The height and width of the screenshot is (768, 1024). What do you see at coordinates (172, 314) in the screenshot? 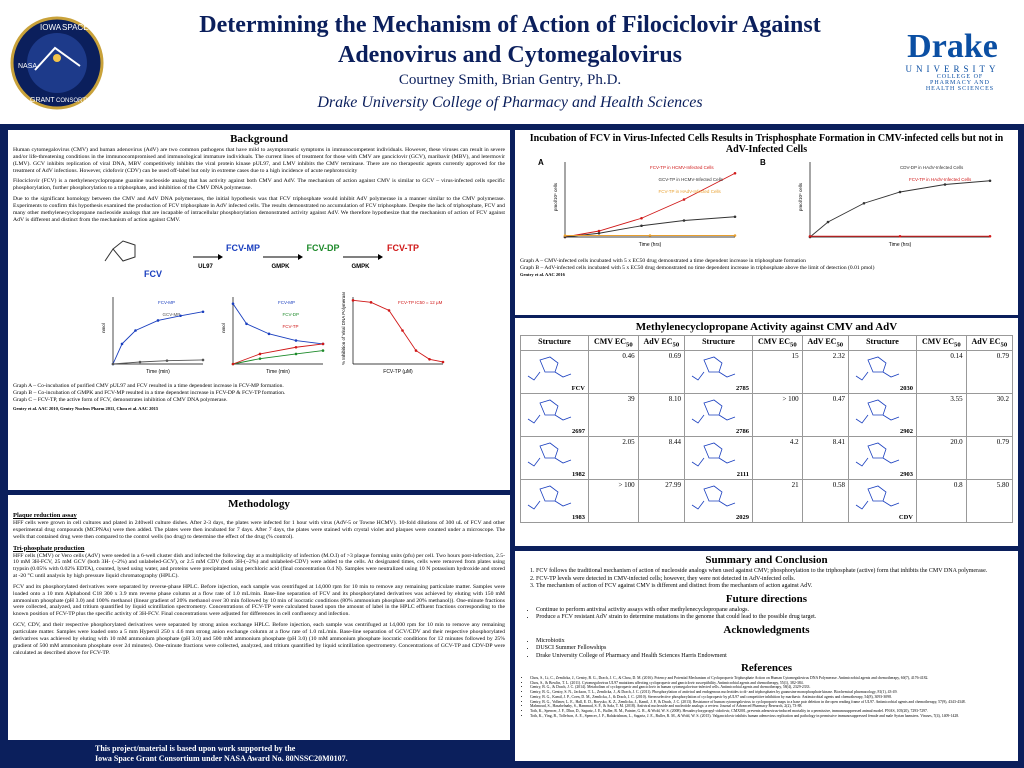
I see `series-label: GCV-MP` at bounding box center [172, 314].